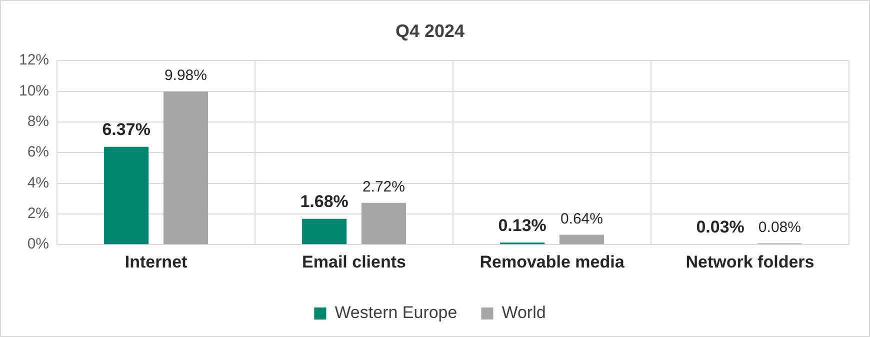 The height and width of the screenshot is (337, 870). Describe the element at coordinates (156, 262) in the screenshot. I see `x-tick-label: Internet` at that location.